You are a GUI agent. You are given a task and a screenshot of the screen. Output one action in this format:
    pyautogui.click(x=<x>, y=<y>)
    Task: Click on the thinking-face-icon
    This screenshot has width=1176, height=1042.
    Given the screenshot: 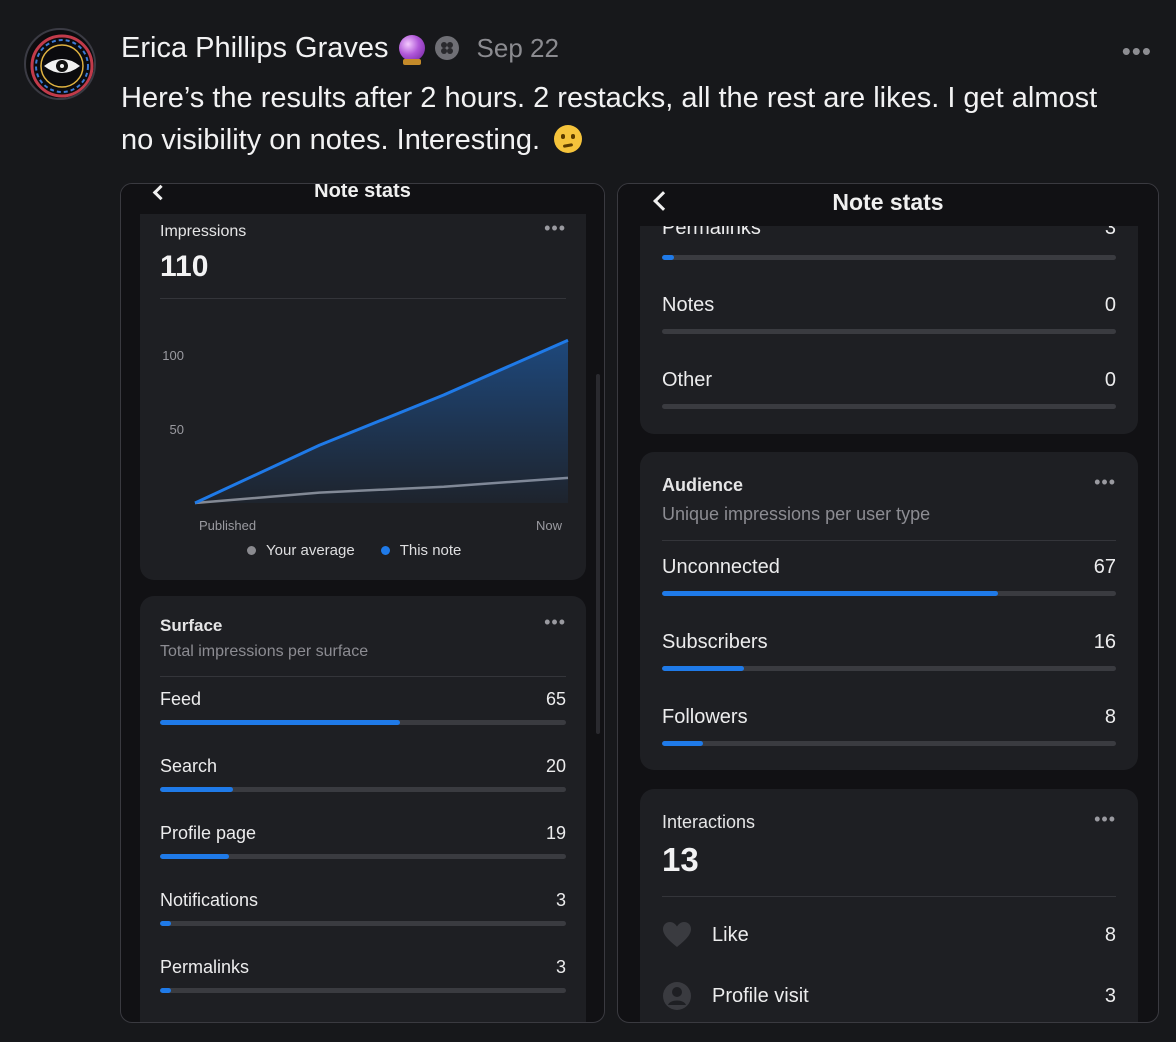 What is the action you would take?
    pyautogui.click(x=568, y=139)
    